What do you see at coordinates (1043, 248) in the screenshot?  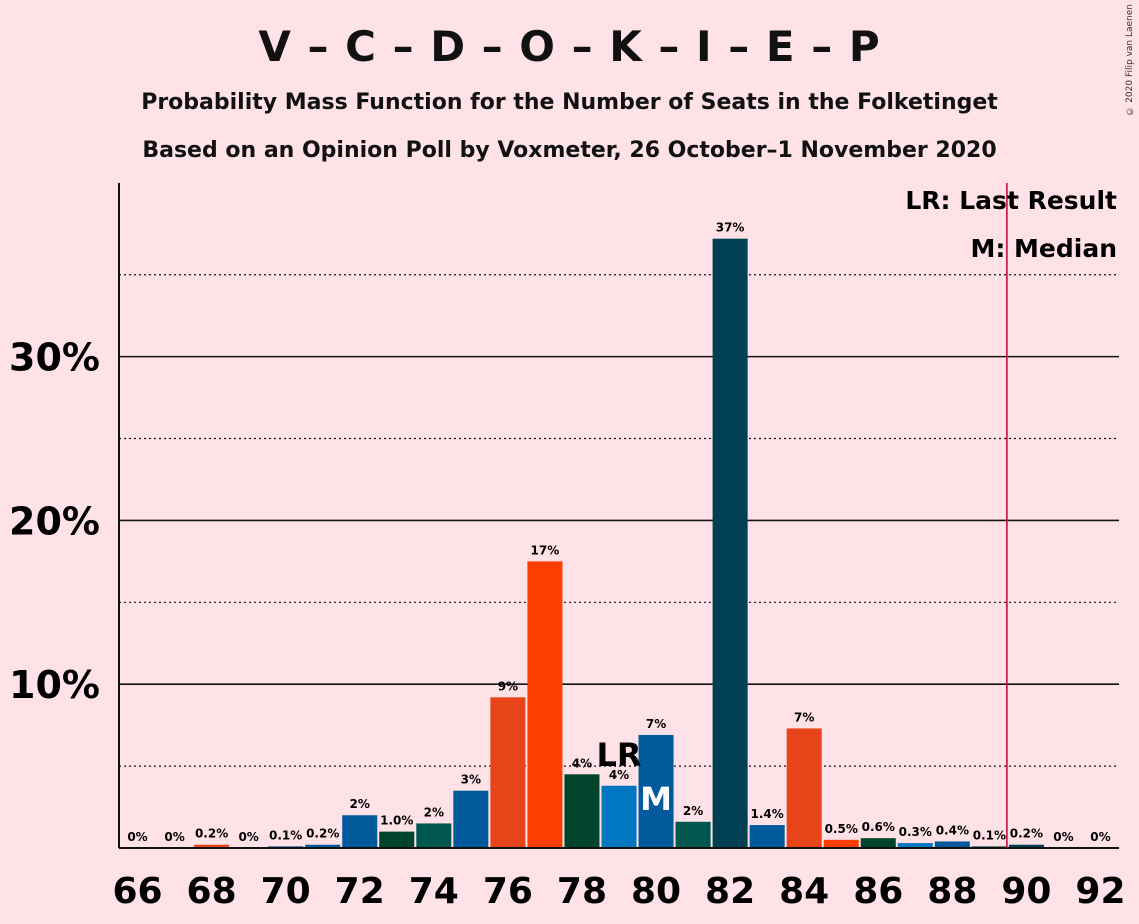 I see `legend-median: M: Median` at bounding box center [1043, 248].